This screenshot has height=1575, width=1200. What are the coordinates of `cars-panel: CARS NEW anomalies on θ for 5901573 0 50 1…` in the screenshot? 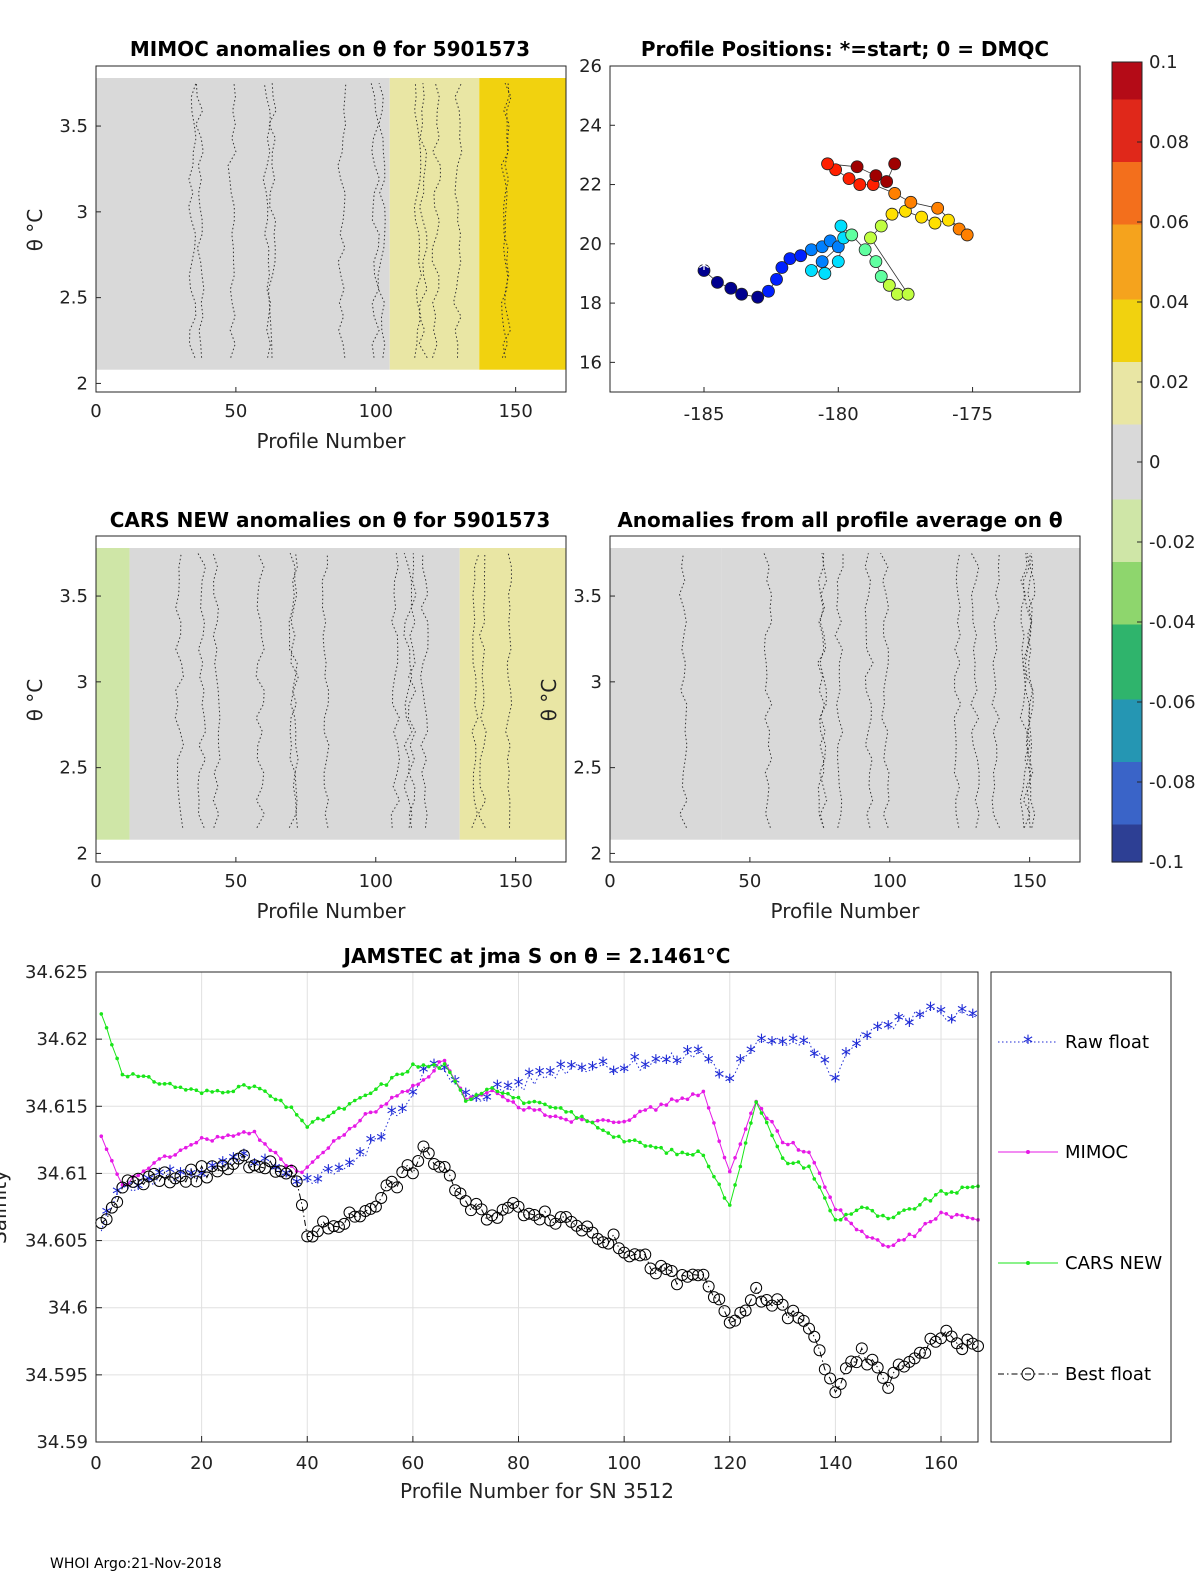 It's located at (295, 715).